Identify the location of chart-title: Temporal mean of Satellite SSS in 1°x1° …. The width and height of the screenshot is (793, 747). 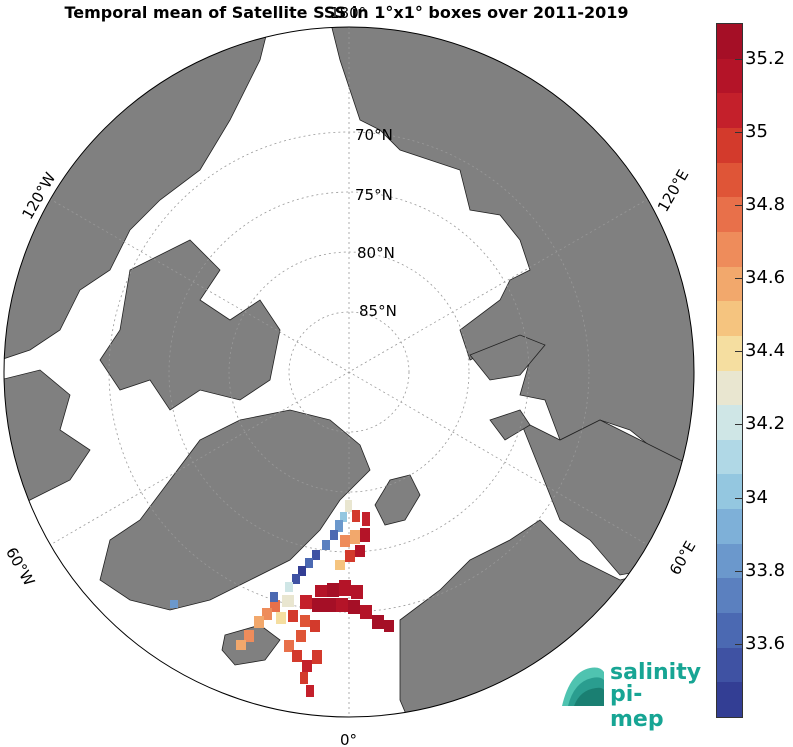
(346, 12).